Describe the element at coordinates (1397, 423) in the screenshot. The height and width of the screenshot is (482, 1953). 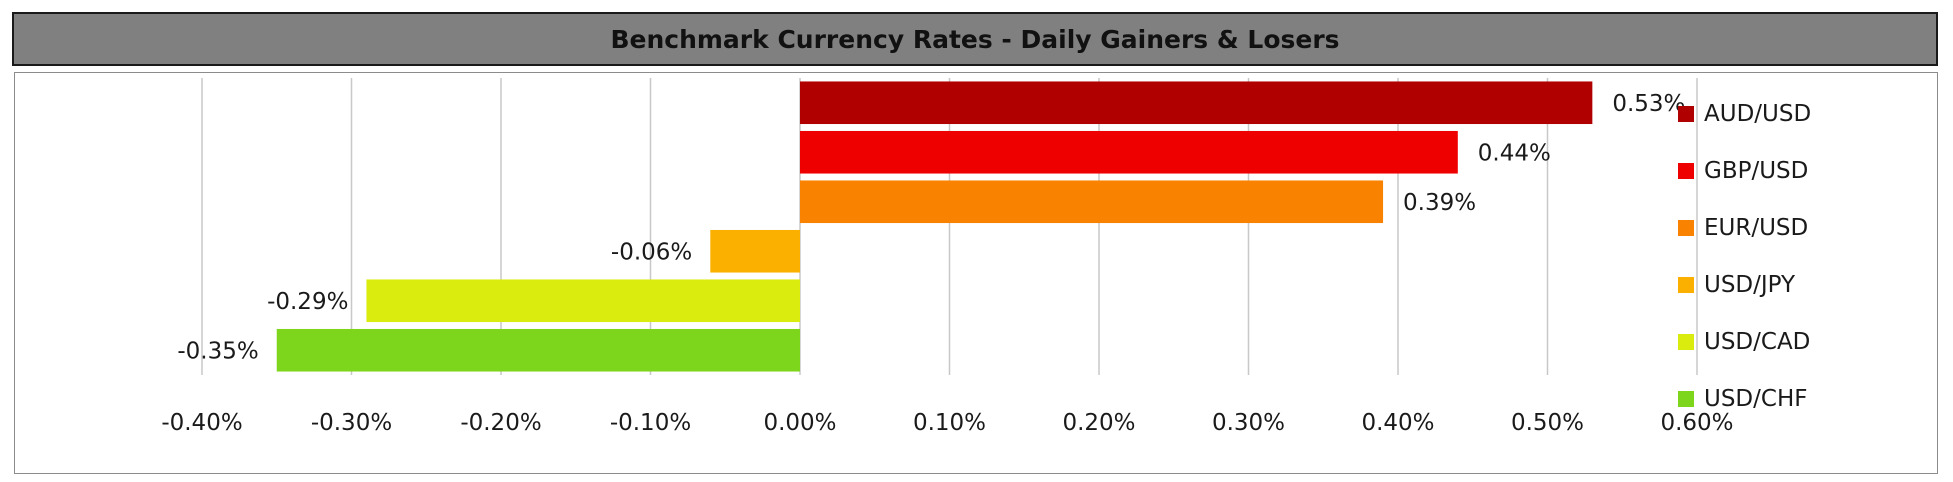
I see `x-tick-label: 0.40%` at that location.